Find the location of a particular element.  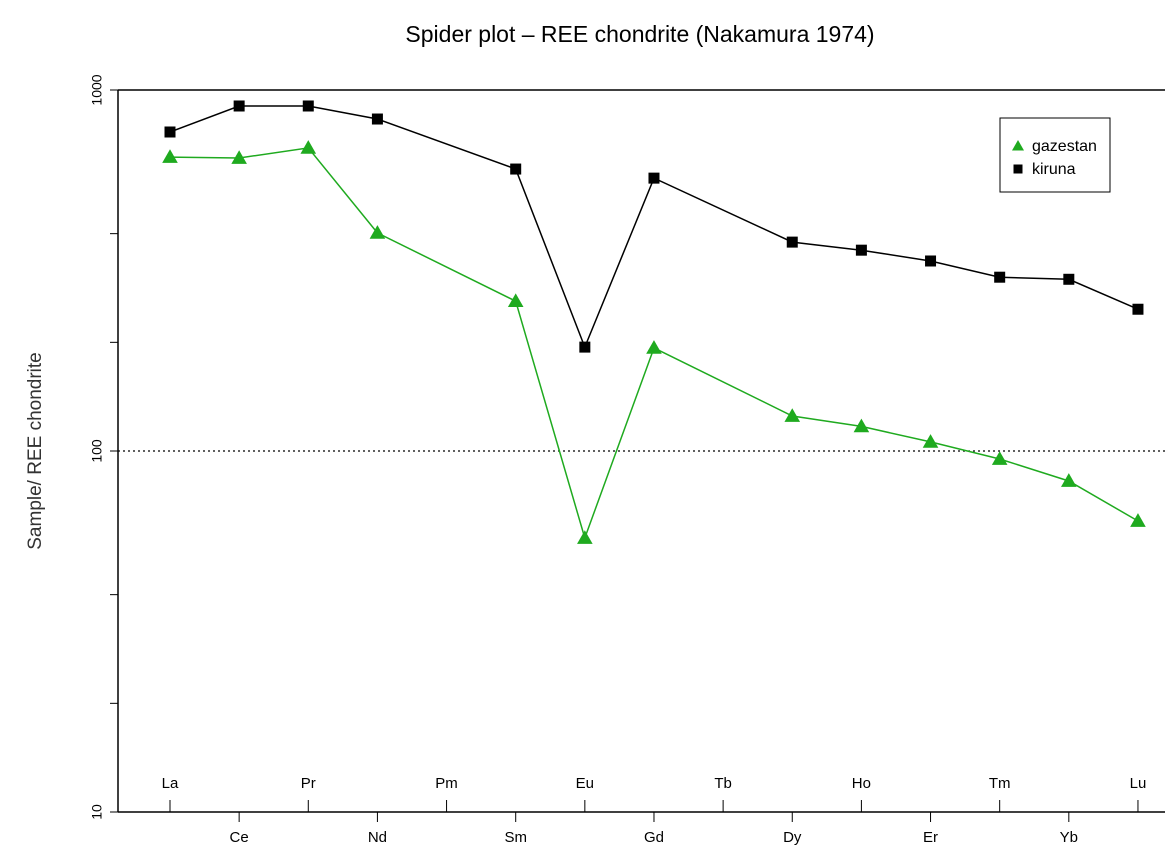

legend-box is located at coordinates (1055, 155).